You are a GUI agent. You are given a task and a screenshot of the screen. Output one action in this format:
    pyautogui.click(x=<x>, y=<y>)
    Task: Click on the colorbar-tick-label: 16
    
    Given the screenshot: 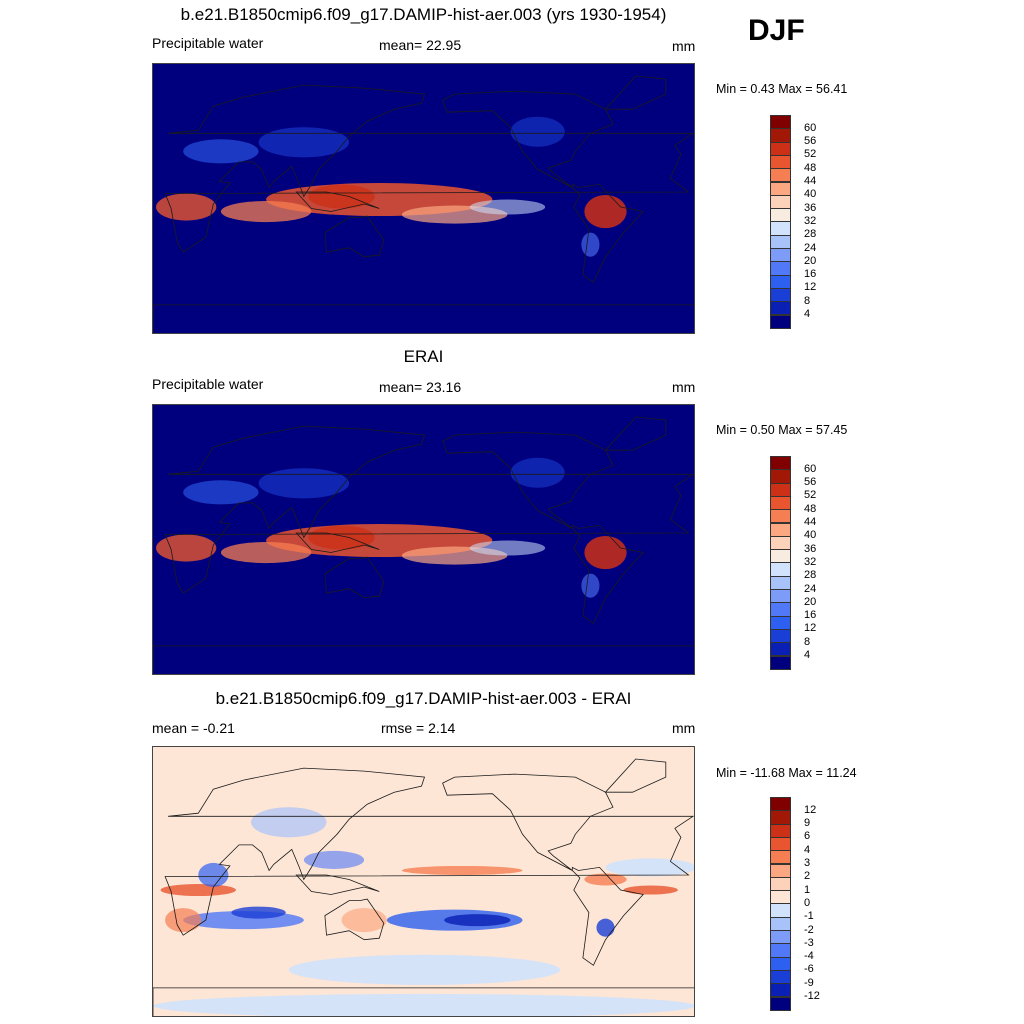 What is the action you would take?
    pyautogui.click(x=810, y=615)
    